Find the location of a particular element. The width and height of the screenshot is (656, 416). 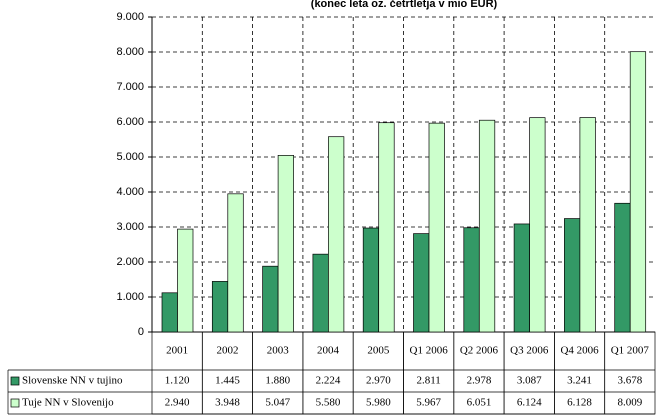

table-value: 2.970 is located at coordinates (378, 381).